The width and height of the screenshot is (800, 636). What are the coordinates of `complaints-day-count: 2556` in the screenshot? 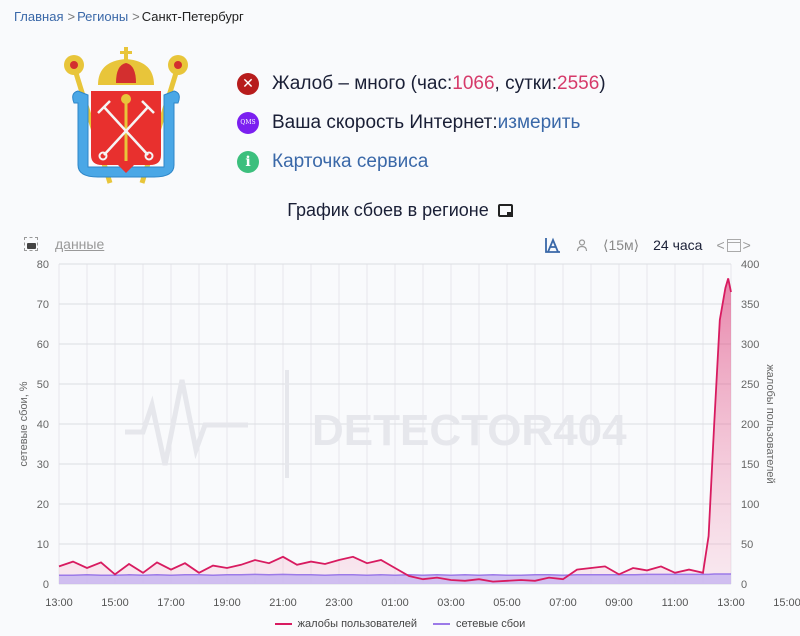 It's located at (578, 83).